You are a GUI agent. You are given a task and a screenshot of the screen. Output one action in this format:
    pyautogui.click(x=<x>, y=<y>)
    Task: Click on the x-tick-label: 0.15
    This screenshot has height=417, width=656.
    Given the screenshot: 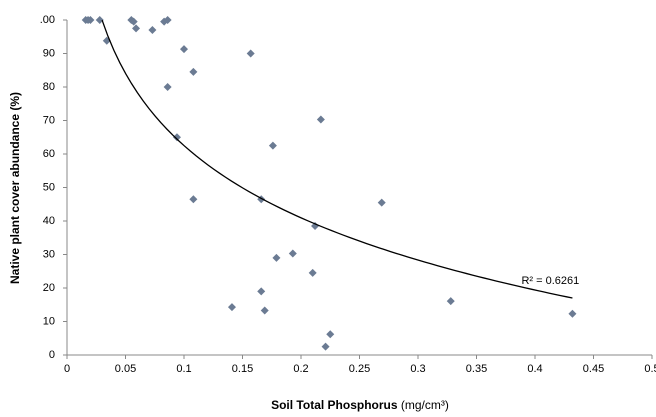 What is the action you would take?
    pyautogui.click(x=242, y=369)
    